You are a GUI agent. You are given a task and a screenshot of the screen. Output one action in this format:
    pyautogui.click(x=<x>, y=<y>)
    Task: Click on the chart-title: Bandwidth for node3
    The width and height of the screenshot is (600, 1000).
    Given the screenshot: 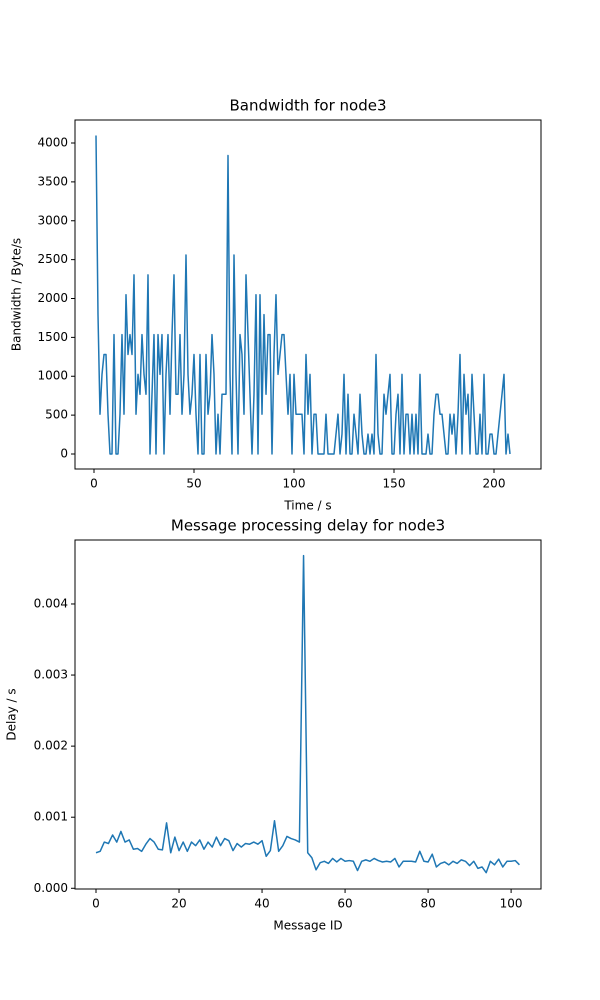 What is the action you would take?
    pyautogui.click(x=308, y=106)
    